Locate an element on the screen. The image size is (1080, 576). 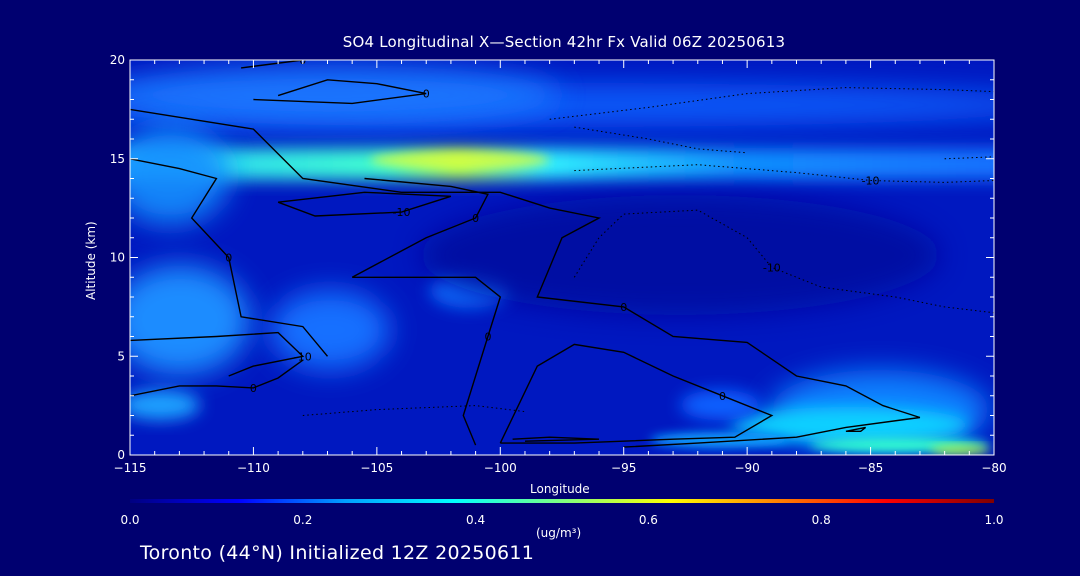
y-tick-label: 0 is located at coordinates (121, 455).